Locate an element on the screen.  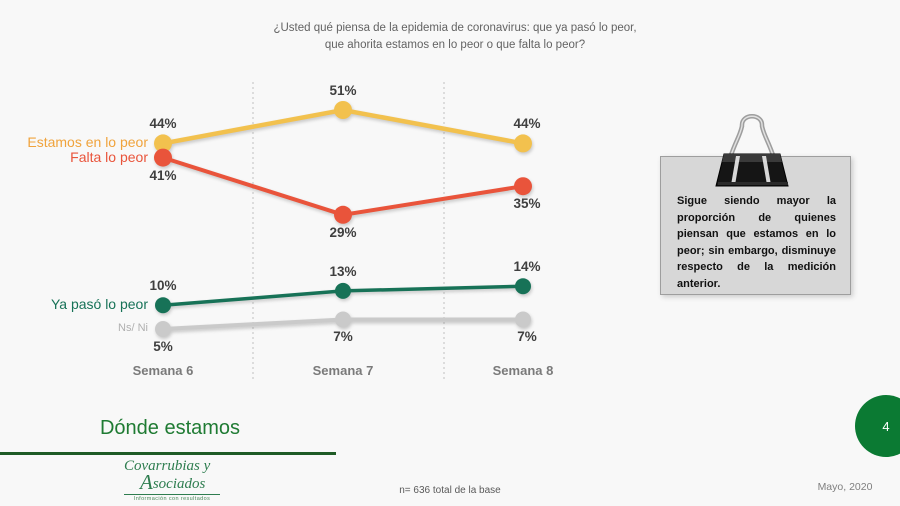
date-label: Mayo, 2020 is located at coordinates (845, 487).